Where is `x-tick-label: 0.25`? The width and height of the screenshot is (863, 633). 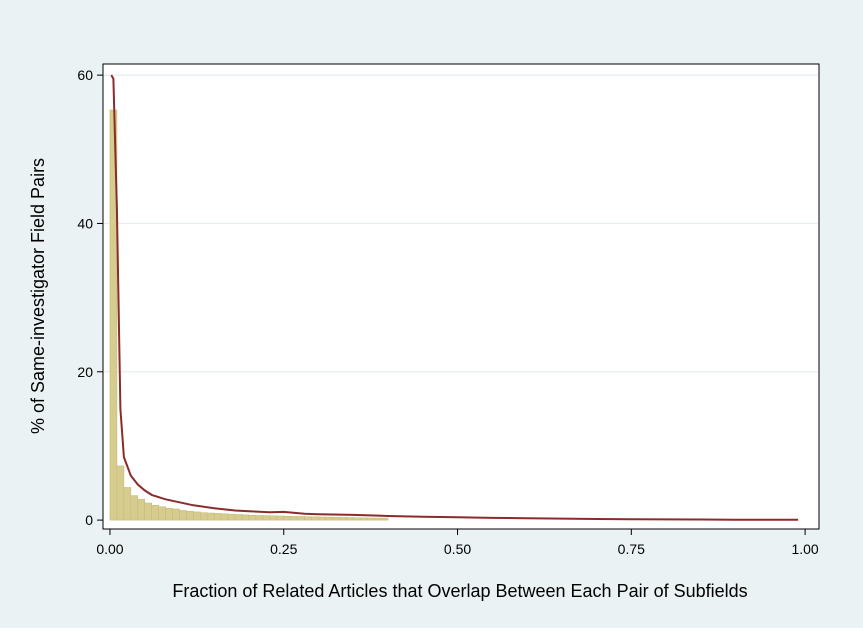
x-tick-label: 0.25 is located at coordinates (283, 549).